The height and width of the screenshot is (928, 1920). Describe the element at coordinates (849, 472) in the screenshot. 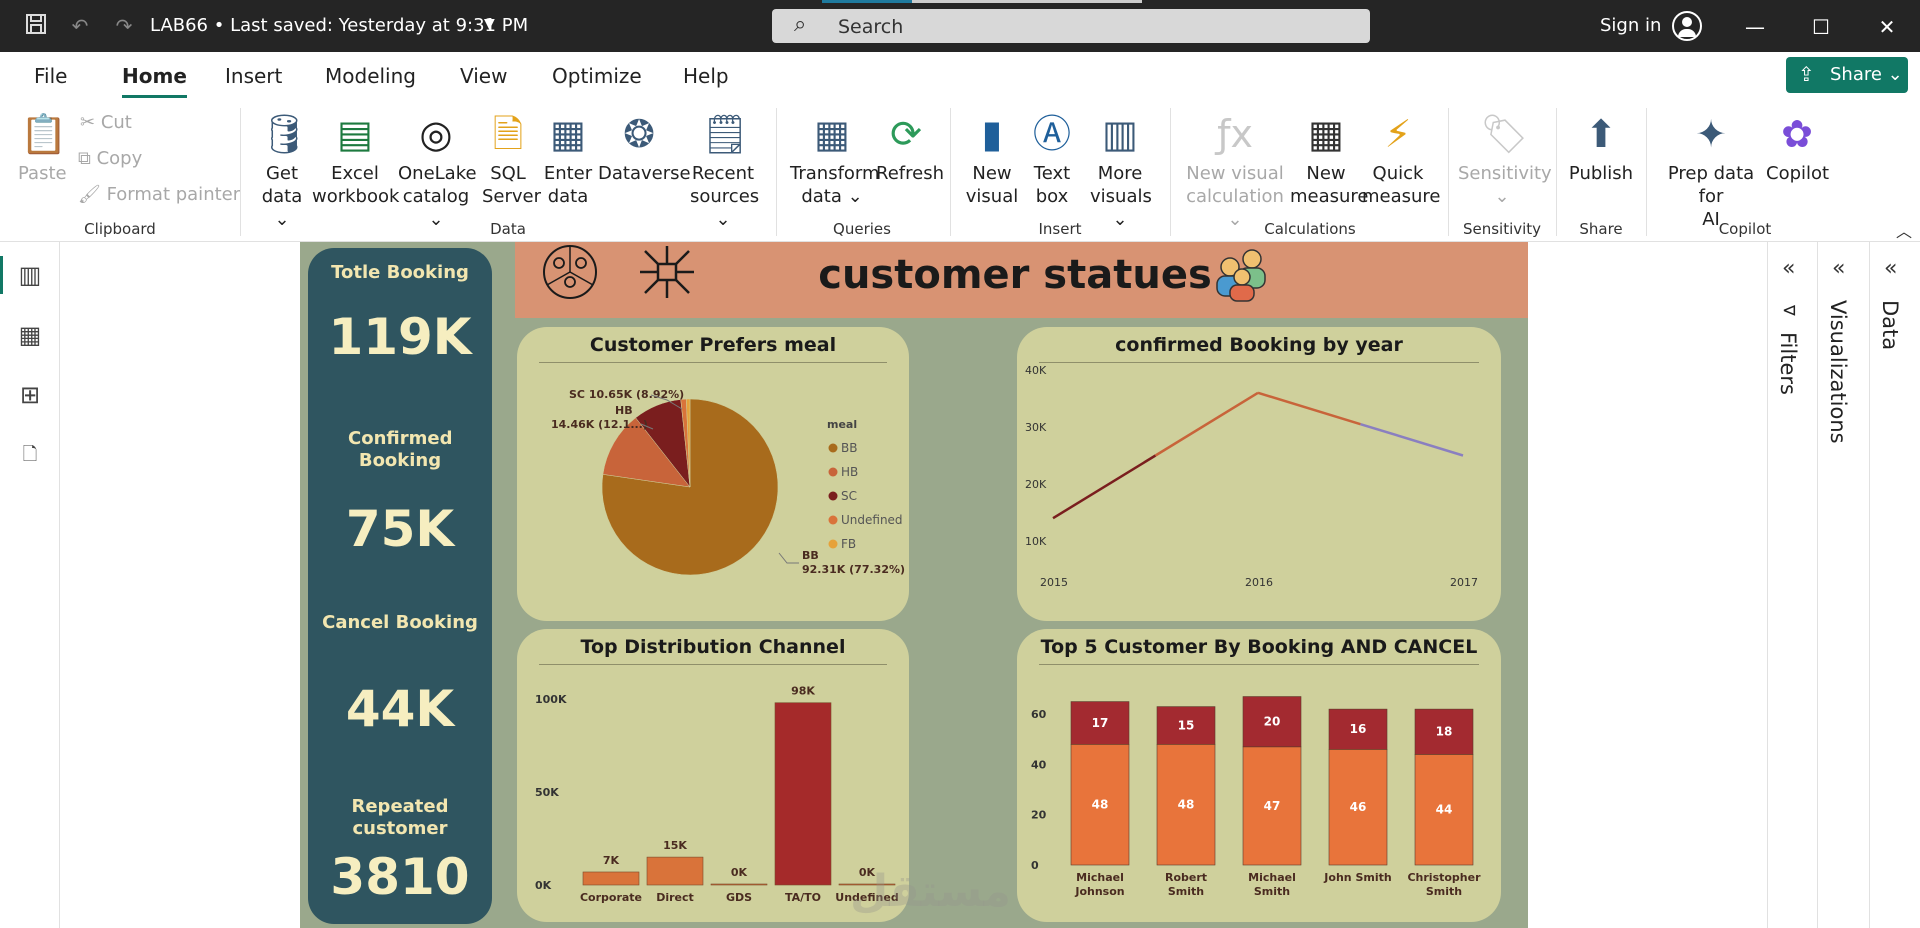

I see `legend-item-hb: HB` at that location.